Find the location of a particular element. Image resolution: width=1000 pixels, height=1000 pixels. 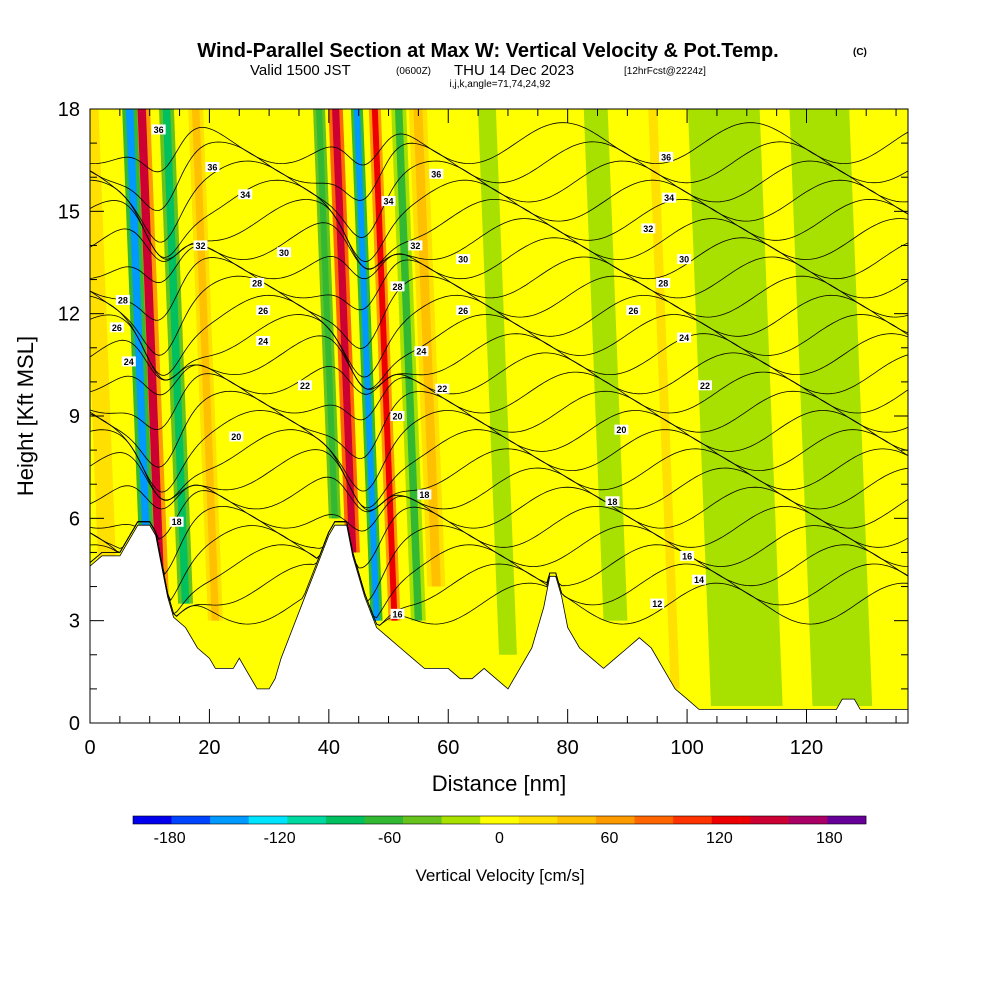

subtitle-valid-time: Valid 1500 JST is located at coordinates (300, 70).